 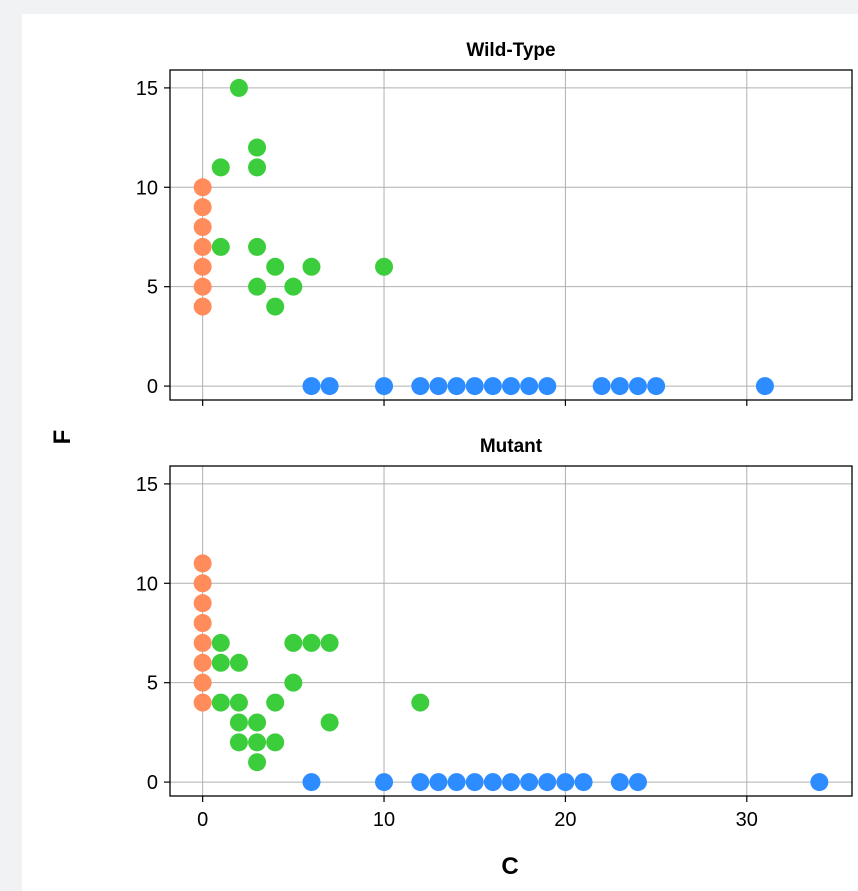 I want to click on x-tick-label: 10, so click(x=384, y=820).